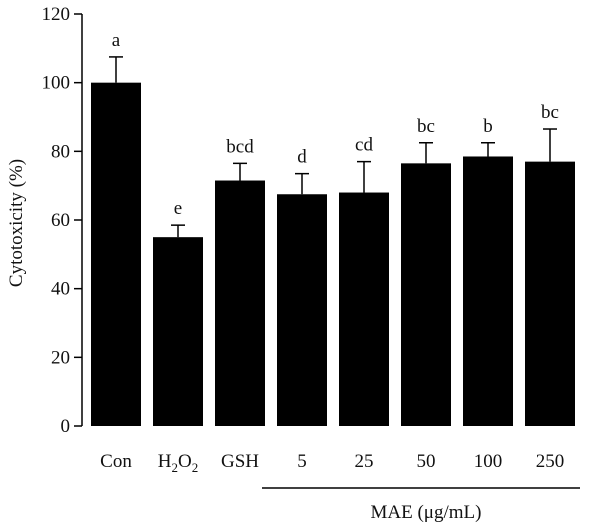  I want to click on y-tick-label: 80, so click(60, 151).